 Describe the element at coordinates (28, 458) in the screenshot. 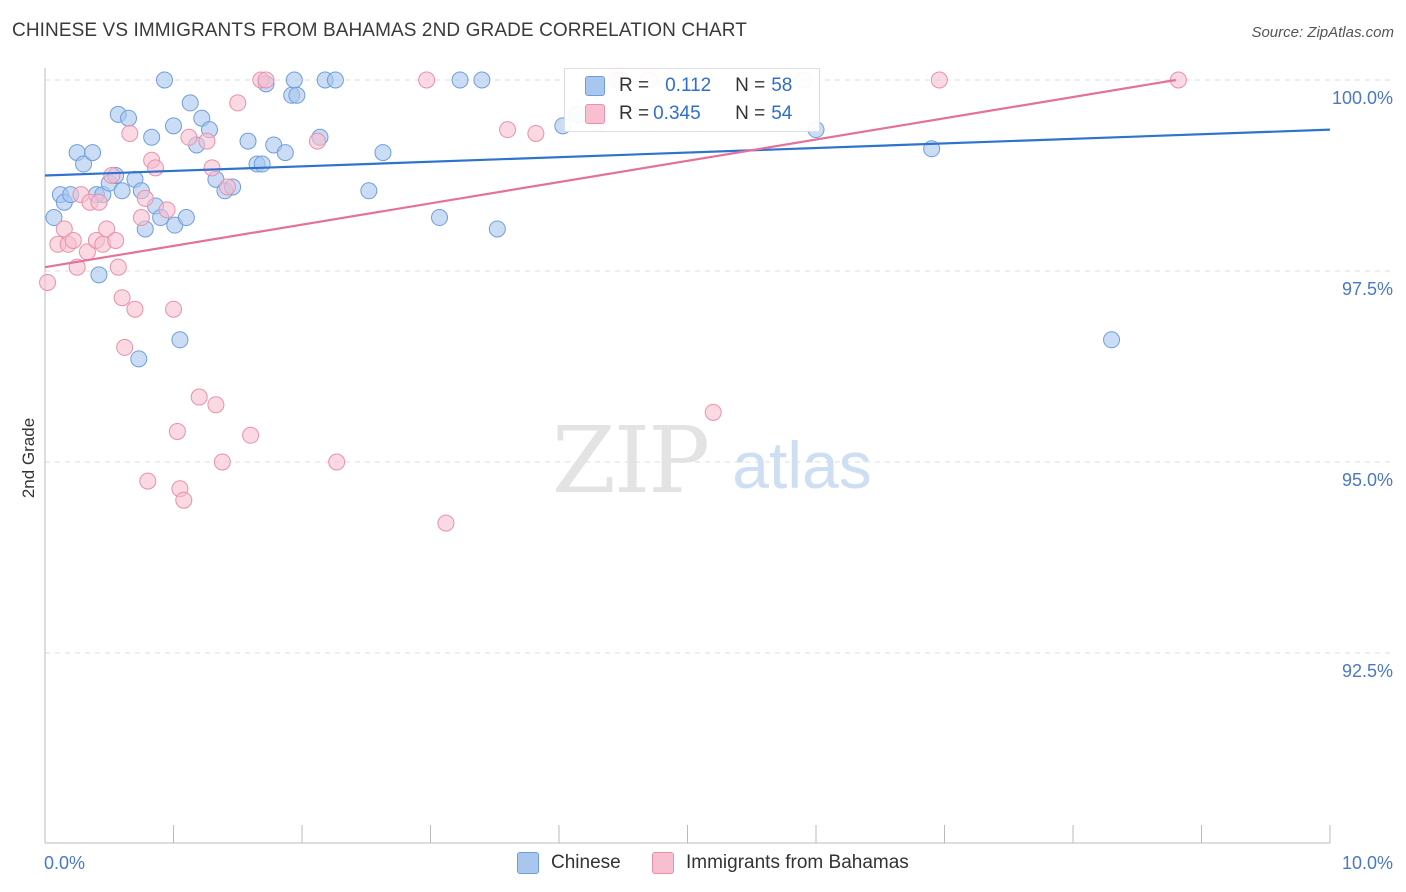

I see `y-axis-label: 2nd Grade` at that location.